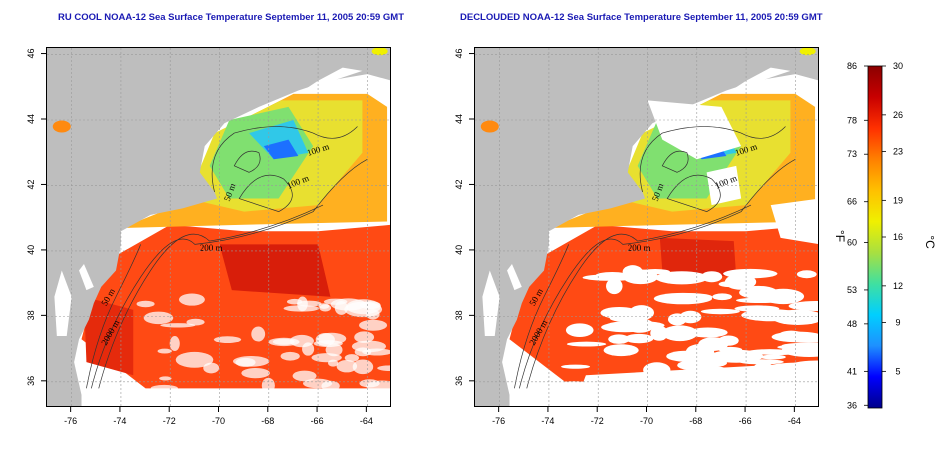 The height and width of the screenshot is (475, 950). Describe the element at coordinates (852, 66) in the screenshot. I see `fahrenheit-tick-label: 86` at that location.